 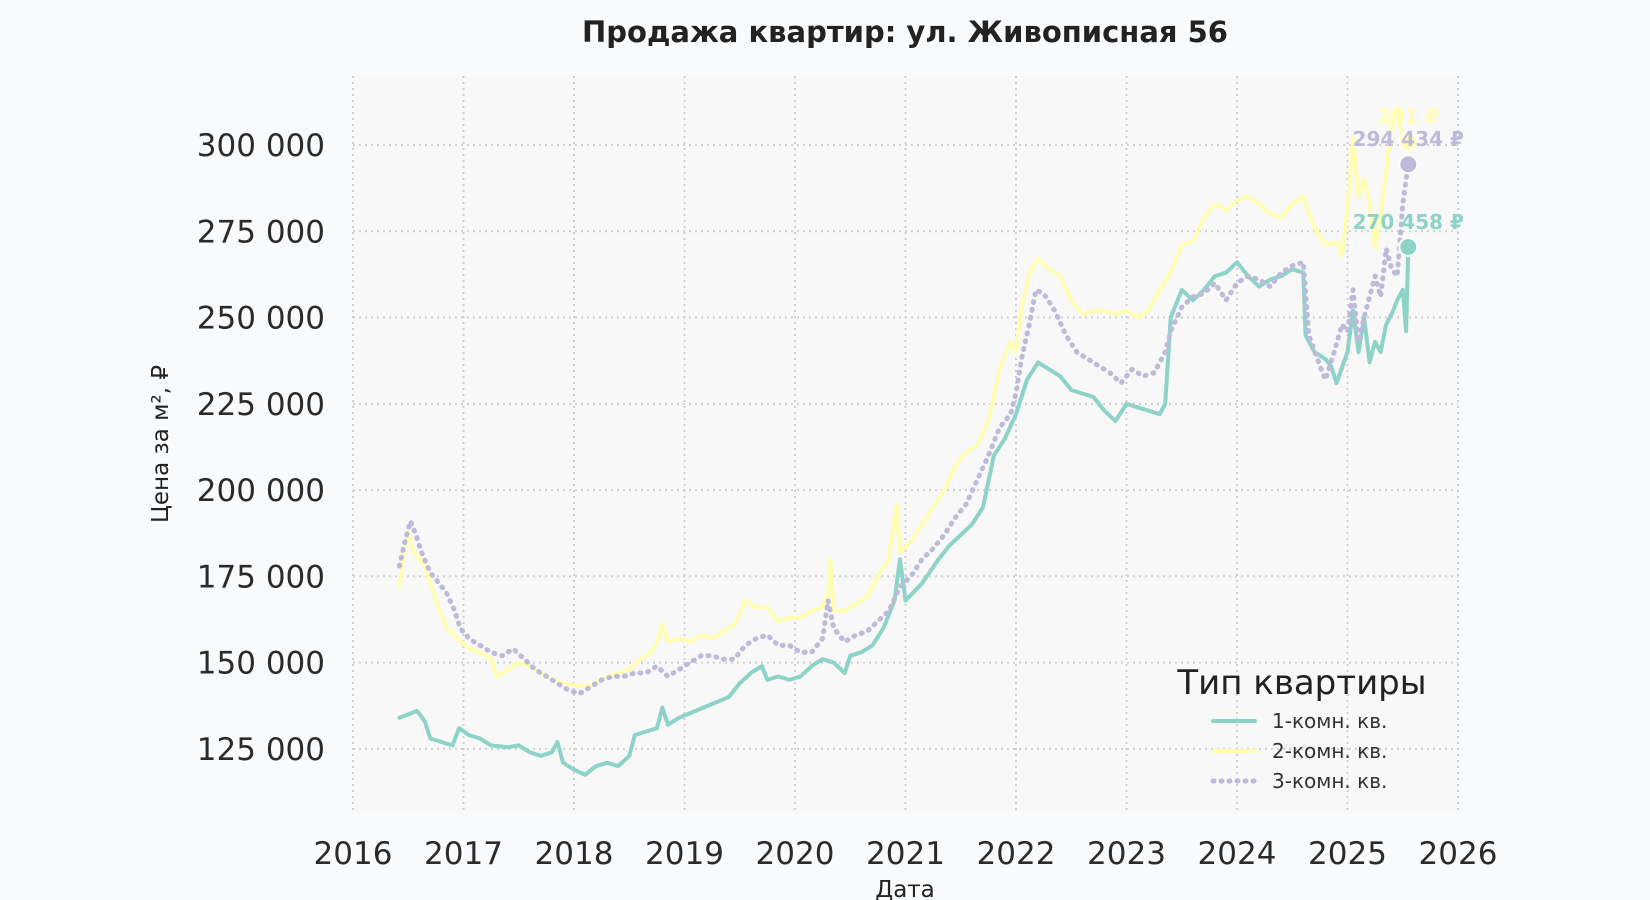 What do you see at coordinates (1458, 854) in the screenshot?
I see `x-tick-label: 2026` at bounding box center [1458, 854].